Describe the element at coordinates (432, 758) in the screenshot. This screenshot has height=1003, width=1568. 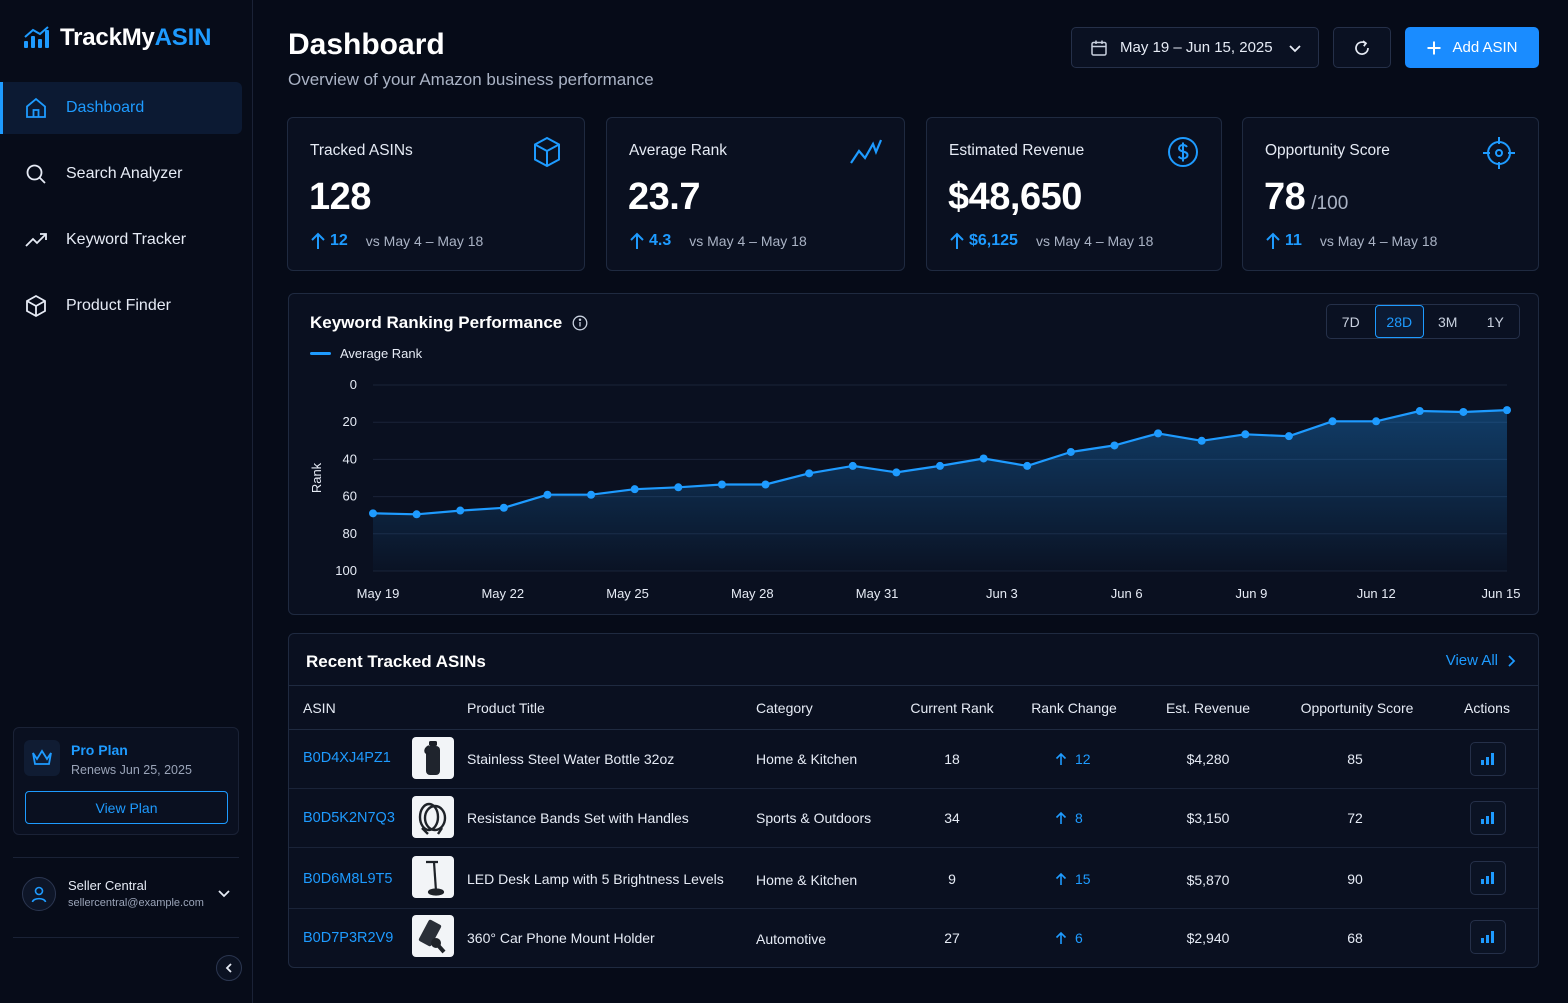
I see `bottle-icon` at that location.